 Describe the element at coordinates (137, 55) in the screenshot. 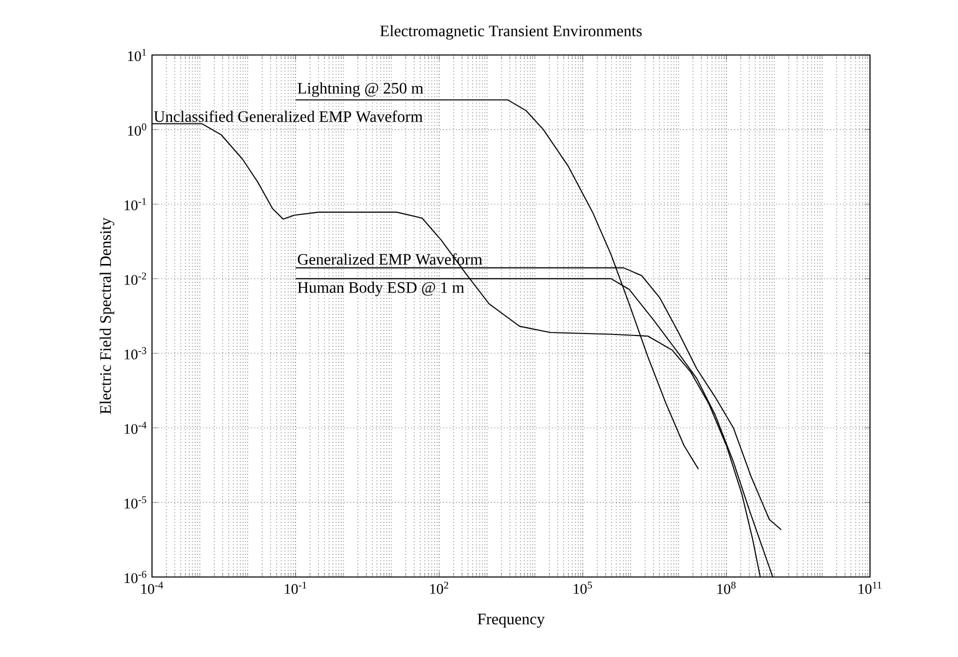

I see `y-tick-label: 10$^{1}$` at that location.